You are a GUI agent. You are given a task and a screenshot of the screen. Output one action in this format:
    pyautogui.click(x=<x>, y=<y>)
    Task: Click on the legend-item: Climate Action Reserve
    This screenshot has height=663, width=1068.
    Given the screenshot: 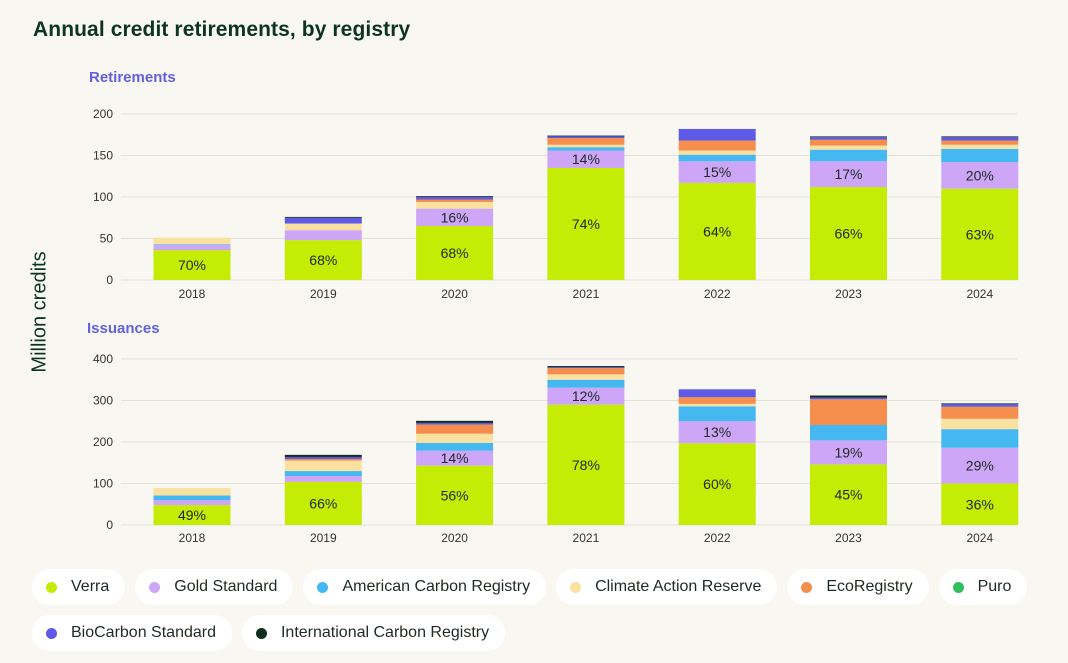 What is the action you would take?
    pyautogui.click(x=667, y=587)
    